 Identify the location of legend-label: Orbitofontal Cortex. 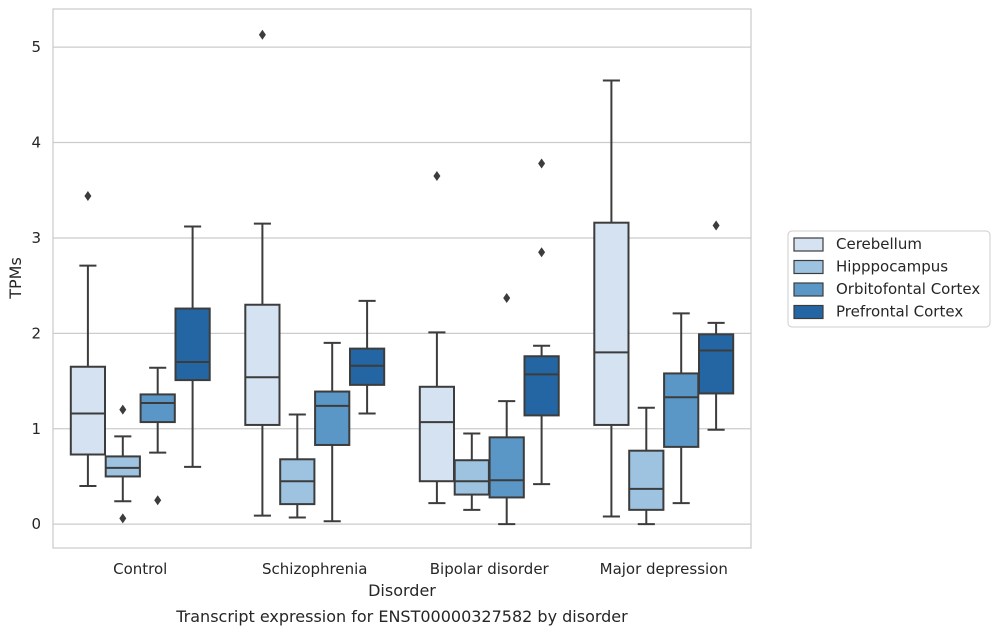
(908, 289).